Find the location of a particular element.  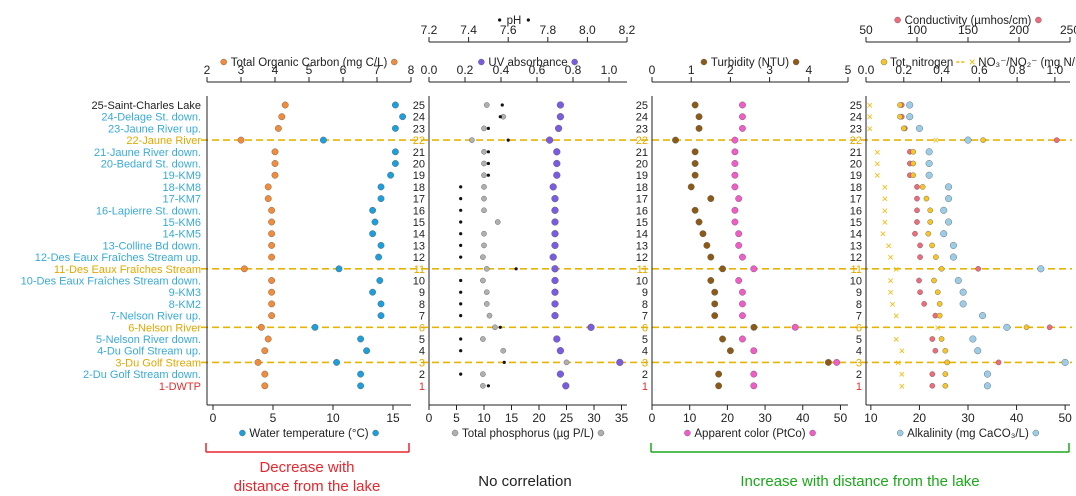

site-index-label: 2 is located at coordinates (859, 375).